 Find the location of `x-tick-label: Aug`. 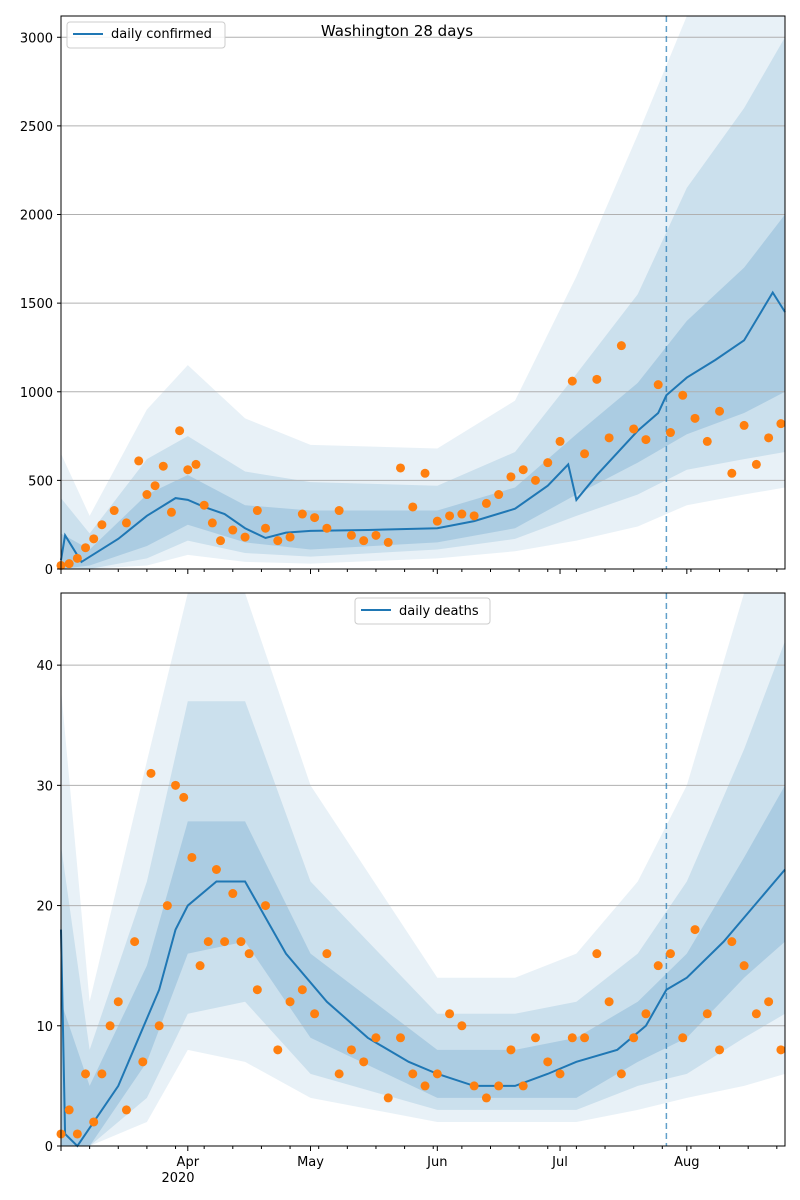

x-tick-label: Aug is located at coordinates (686, 1162).